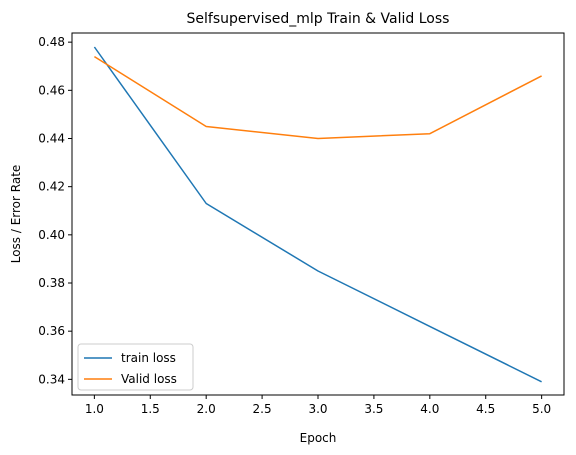  What do you see at coordinates (373, 409) in the screenshot?
I see `x-tick-label: 3.5` at bounding box center [373, 409].